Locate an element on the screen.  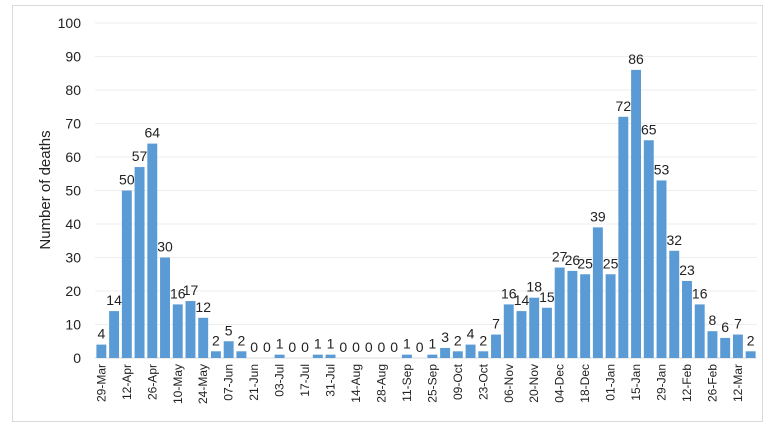
data-label: 32 is located at coordinates (674, 240).